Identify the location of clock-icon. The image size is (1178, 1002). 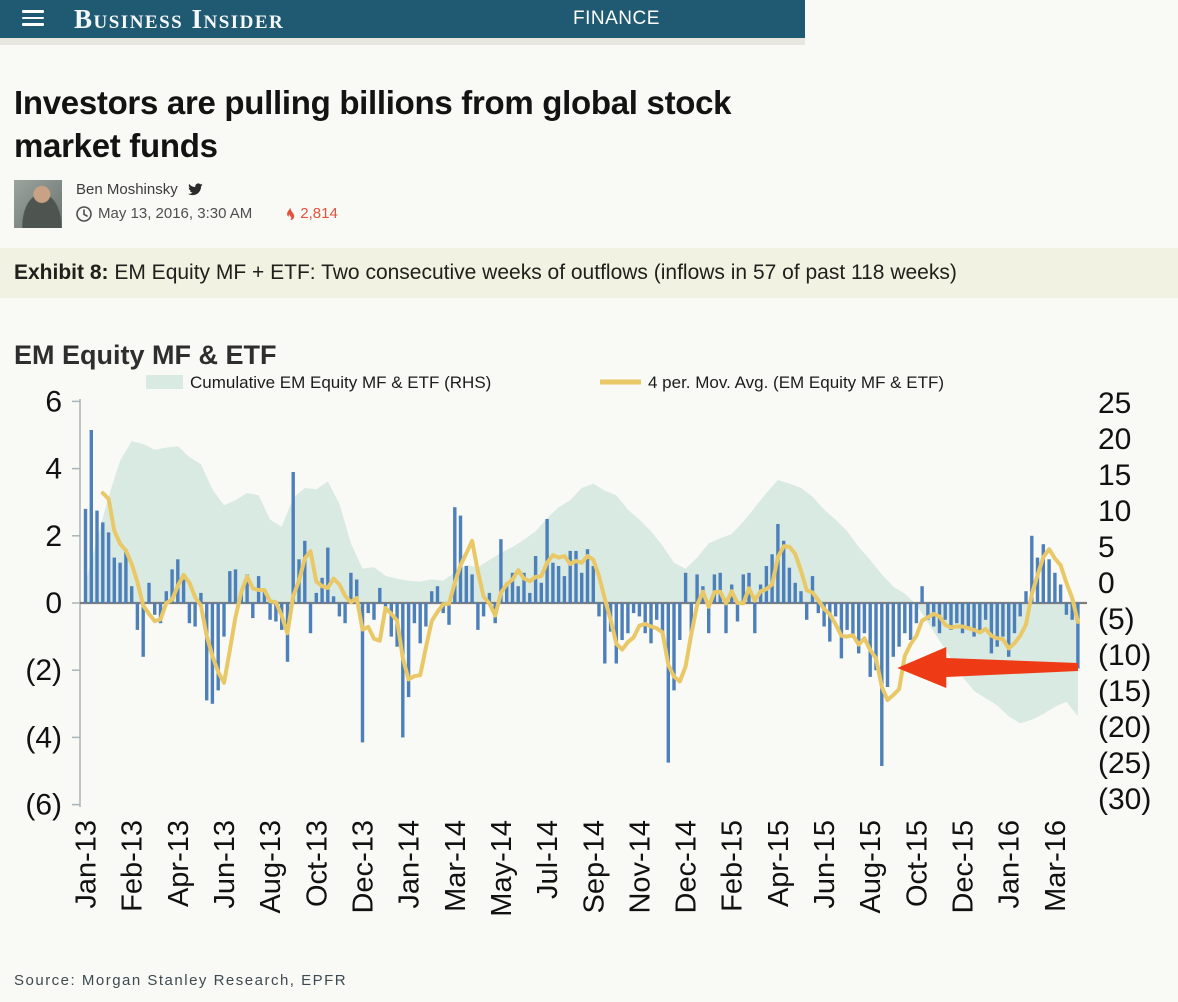
(84, 213).